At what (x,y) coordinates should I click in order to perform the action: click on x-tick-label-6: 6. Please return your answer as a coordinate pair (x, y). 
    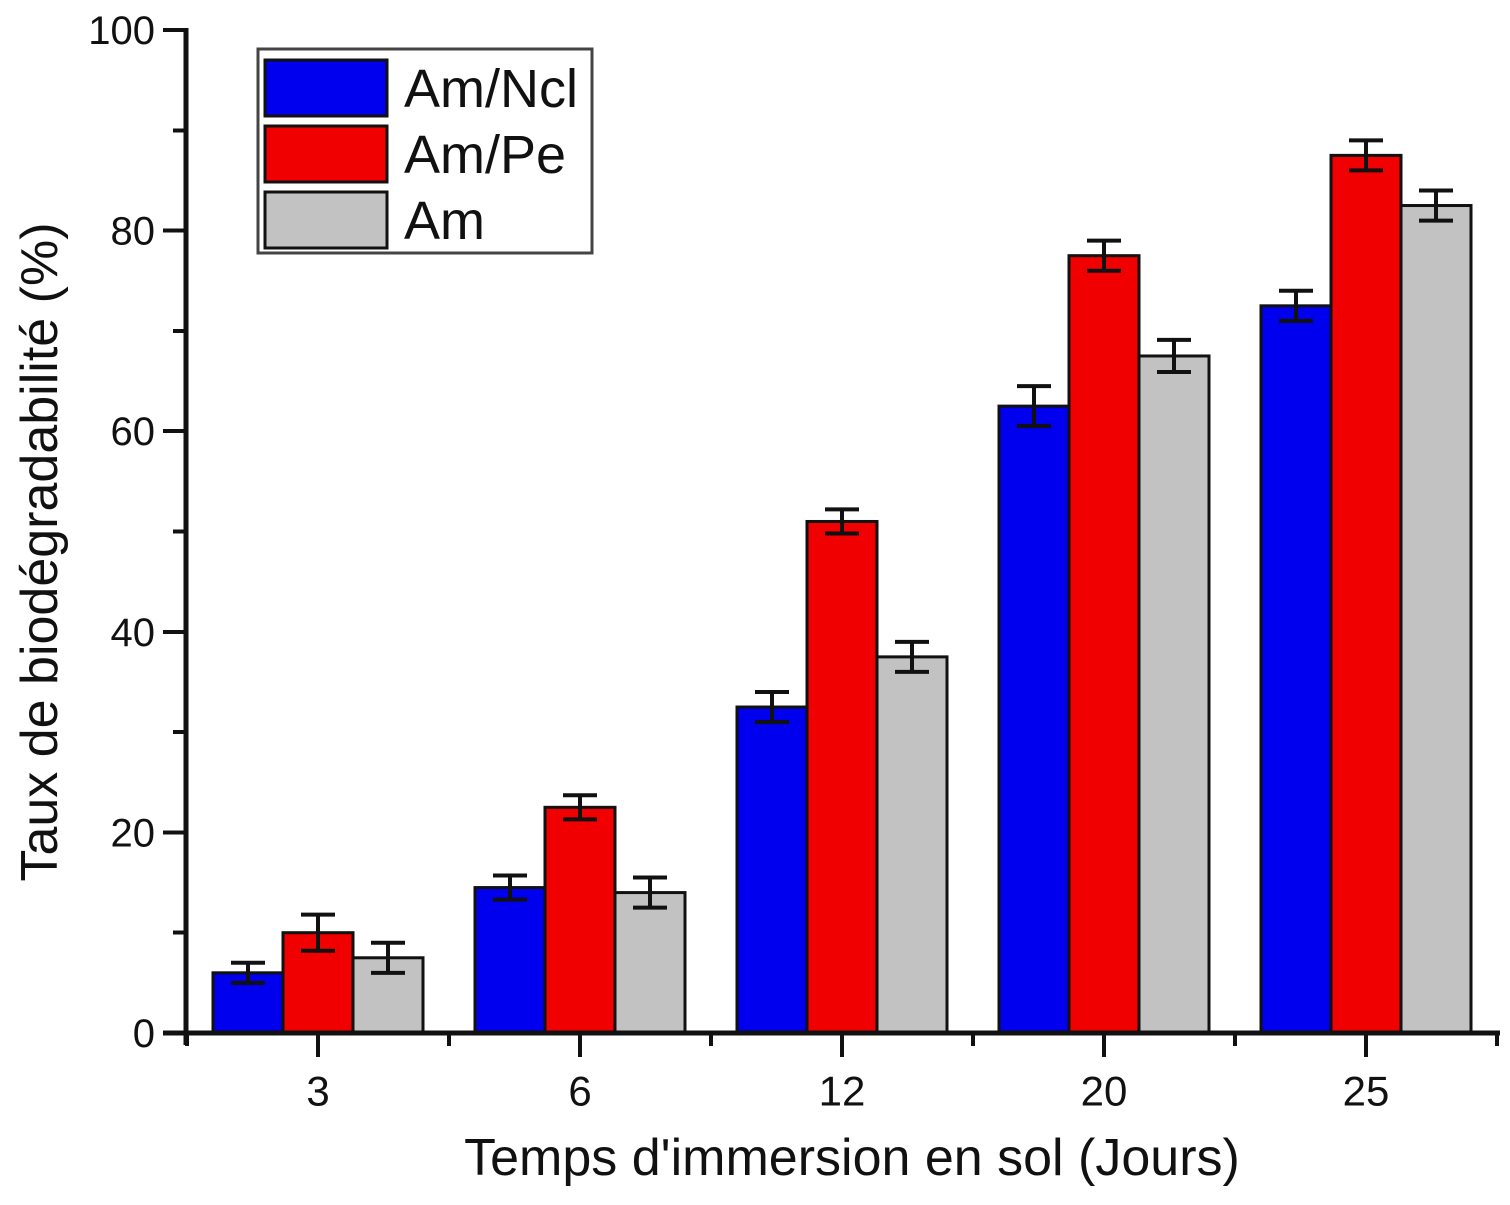
    Looking at the image, I should click on (579, 1091).